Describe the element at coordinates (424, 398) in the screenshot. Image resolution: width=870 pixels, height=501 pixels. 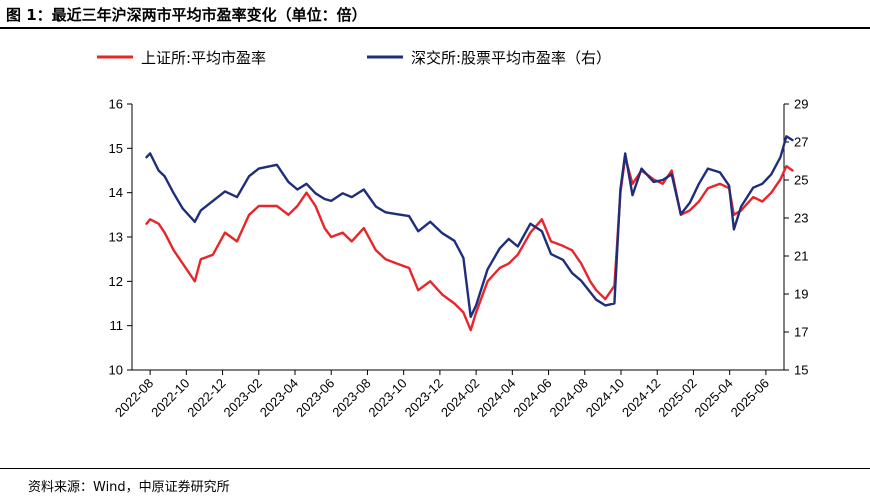
I see `x-tick-label: 2023-12` at that location.